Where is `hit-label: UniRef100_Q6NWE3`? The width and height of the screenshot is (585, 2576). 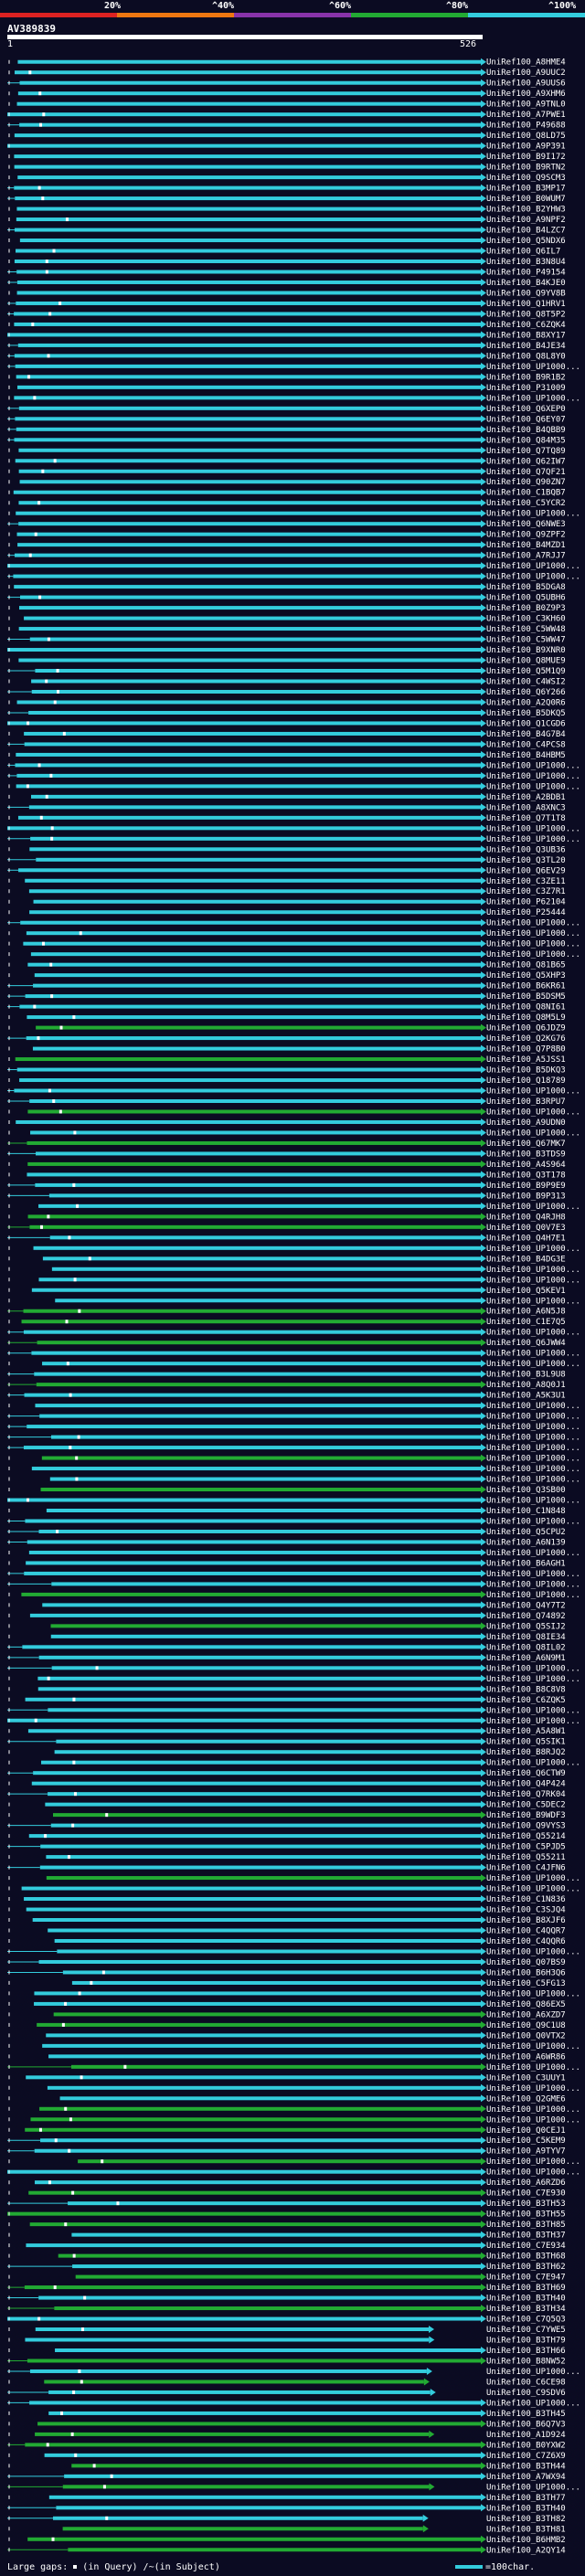
hit-label: UniRef100_Q6NWE3 is located at coordinates (526, 524).